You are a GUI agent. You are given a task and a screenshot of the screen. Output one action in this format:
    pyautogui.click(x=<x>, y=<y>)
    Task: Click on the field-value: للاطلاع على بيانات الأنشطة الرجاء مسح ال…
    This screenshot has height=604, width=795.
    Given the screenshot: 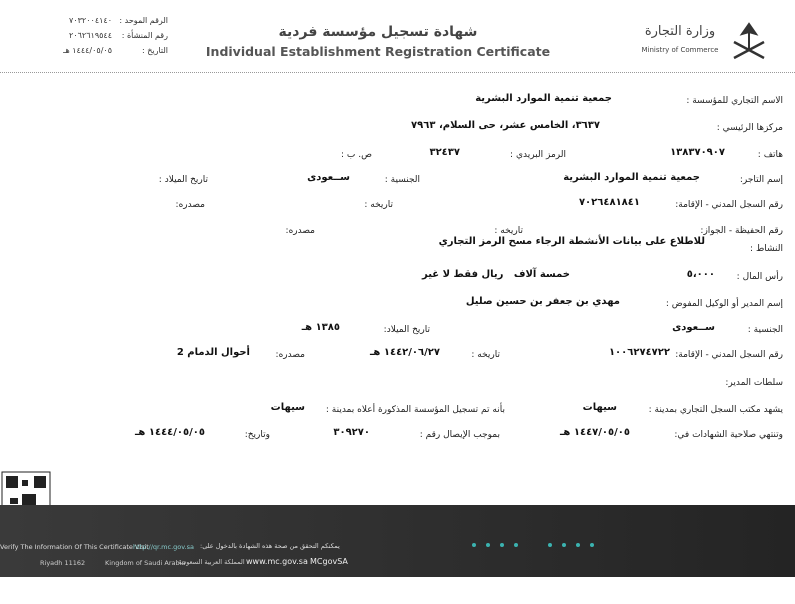 What is the action you would take?
    pyautogui.click(x=571, y=241)
    